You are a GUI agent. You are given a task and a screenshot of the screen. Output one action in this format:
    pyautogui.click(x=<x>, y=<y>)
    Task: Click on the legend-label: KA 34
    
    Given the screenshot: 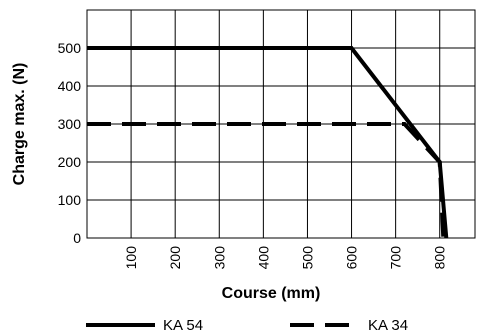 What is the action you would take?
    pyautogui.click(x=388, y=325)
    